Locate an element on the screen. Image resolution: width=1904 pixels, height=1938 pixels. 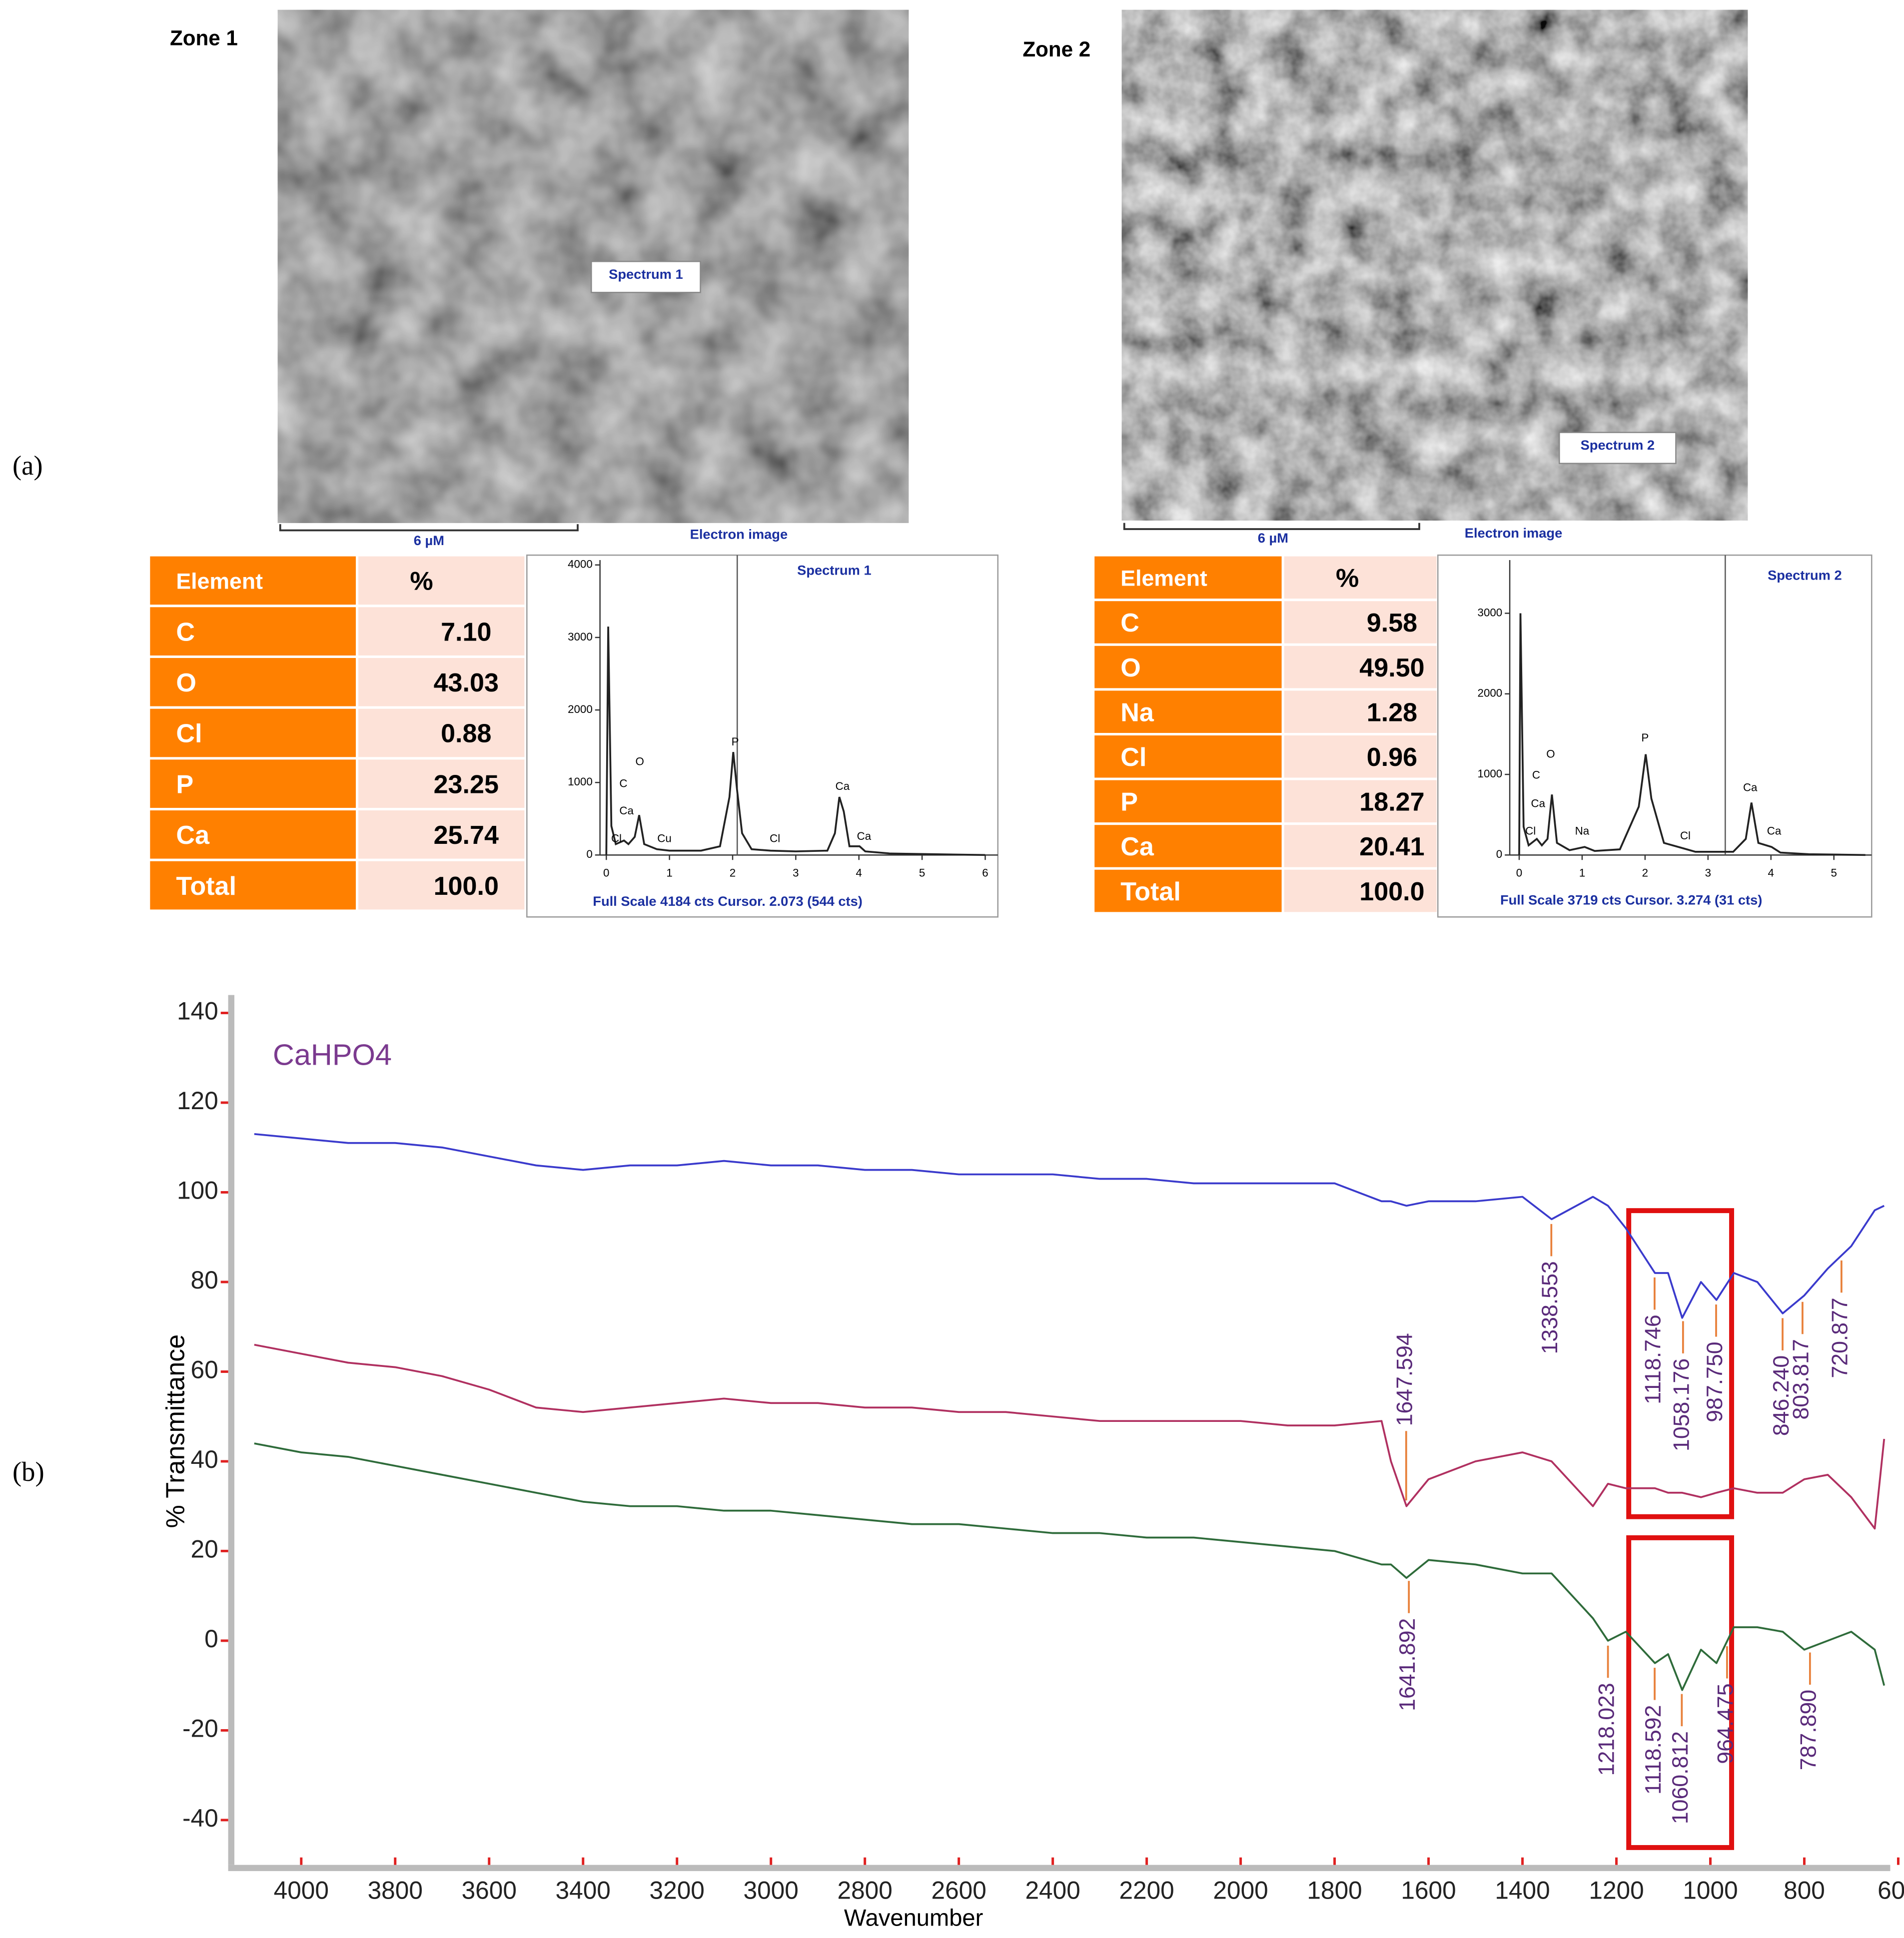
x-tick-label: 3400 is located at coordinates (583, 1890).